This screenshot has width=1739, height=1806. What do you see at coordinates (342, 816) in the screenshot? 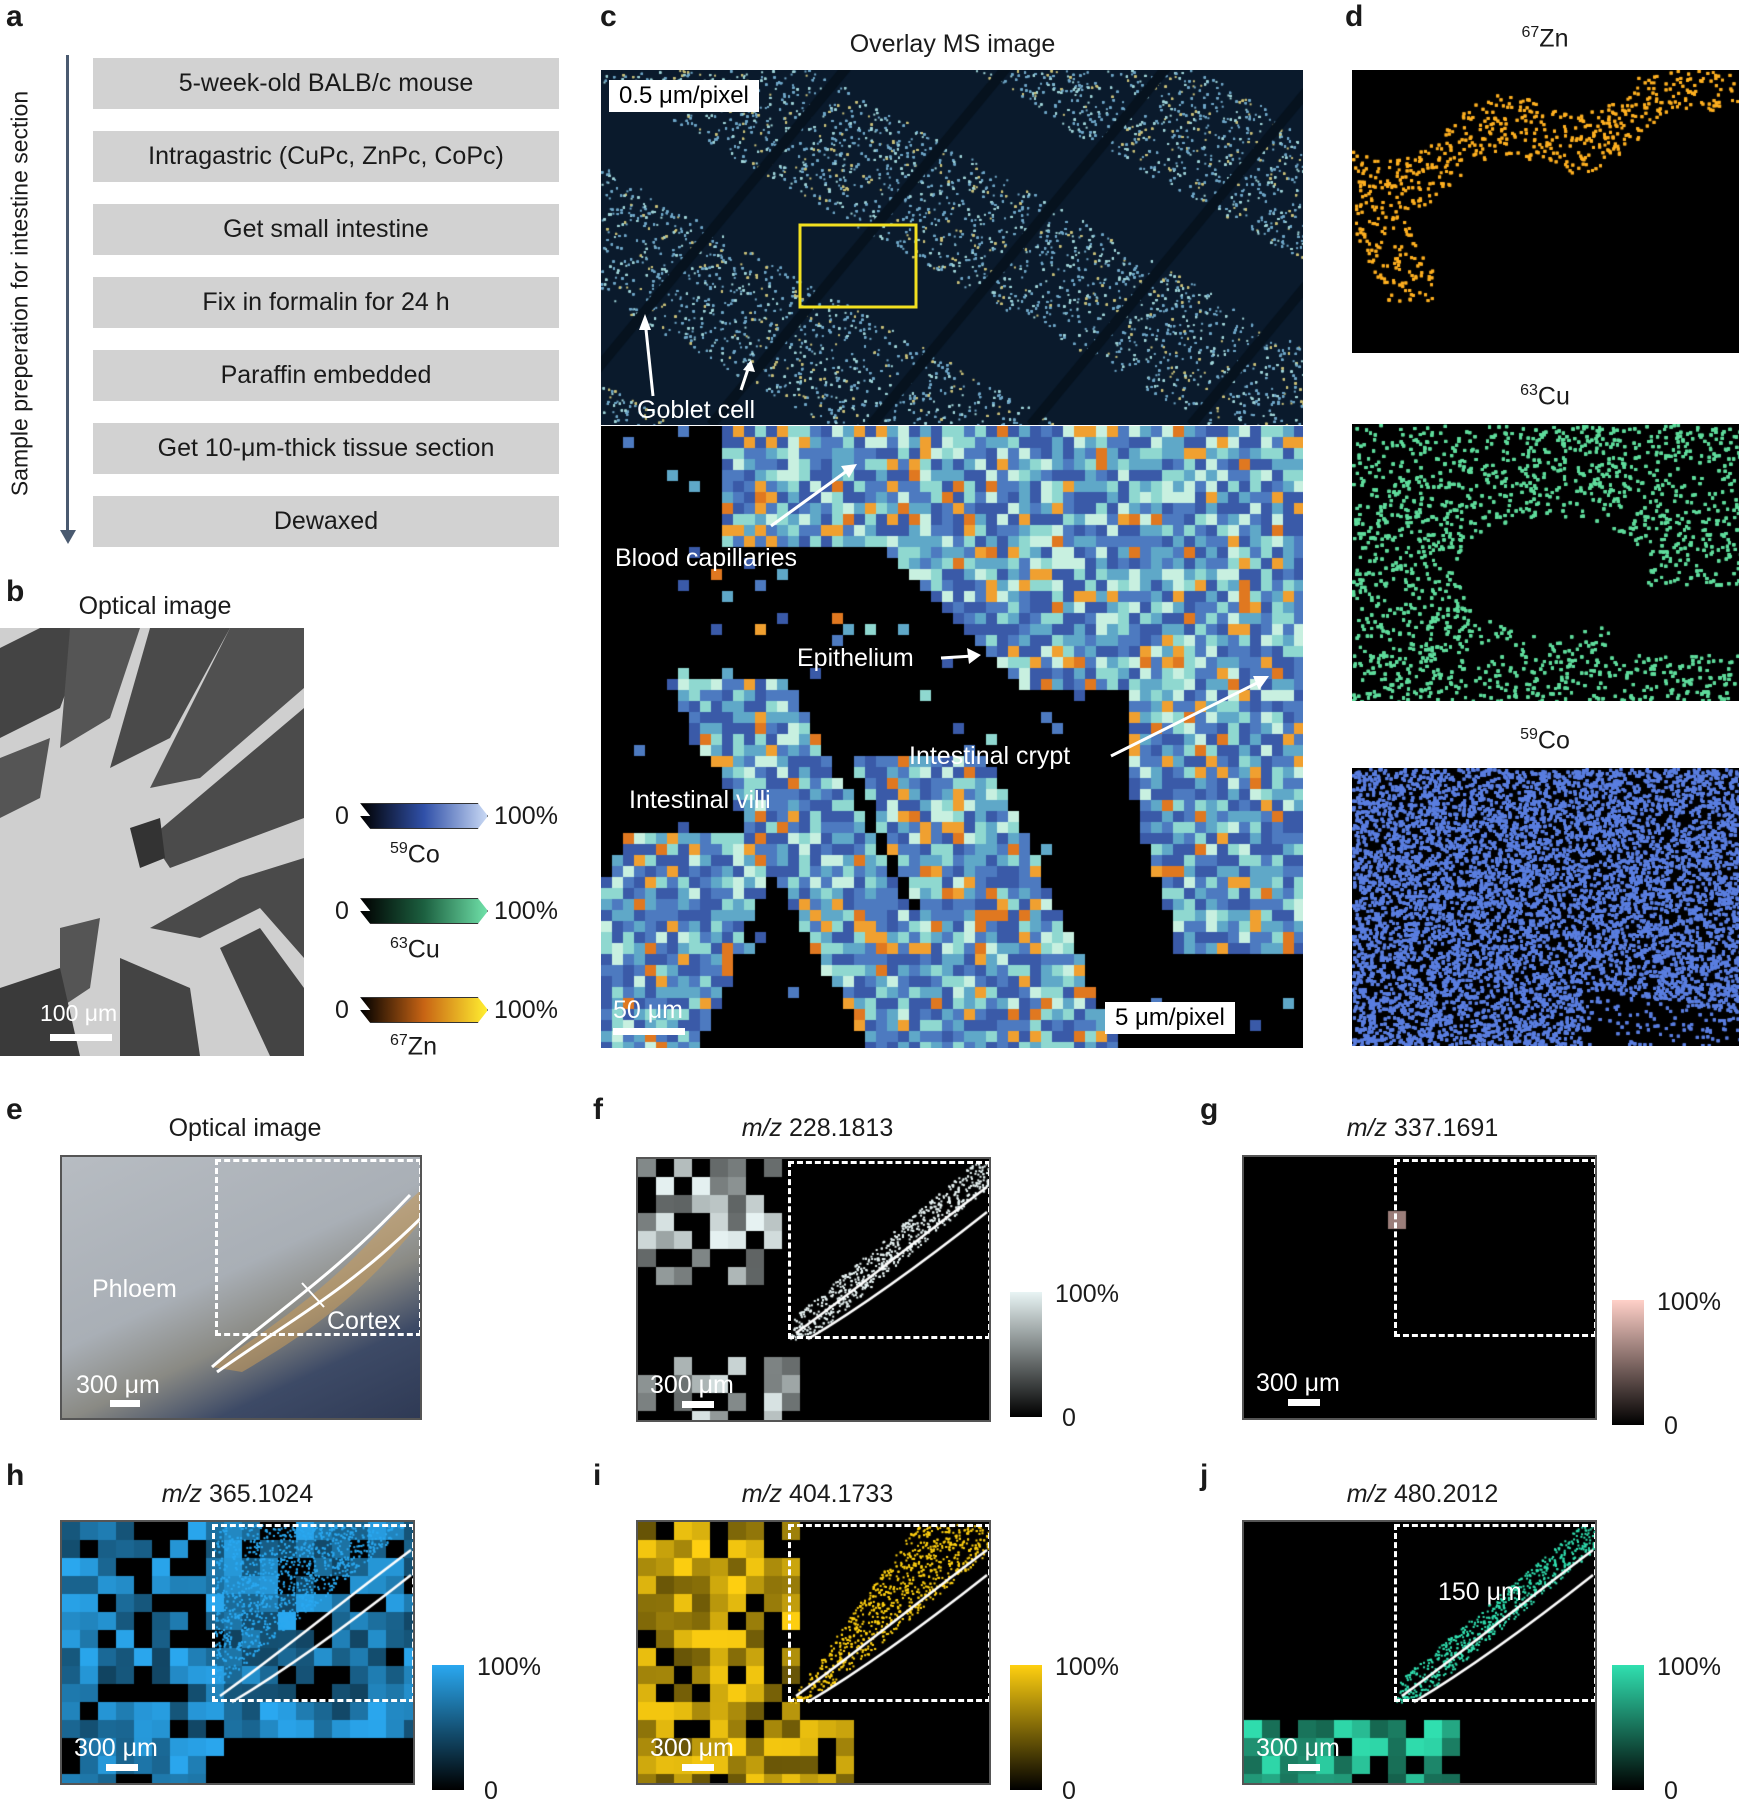
I see `legend-co-min: 0` at bounding box center [342, 816].